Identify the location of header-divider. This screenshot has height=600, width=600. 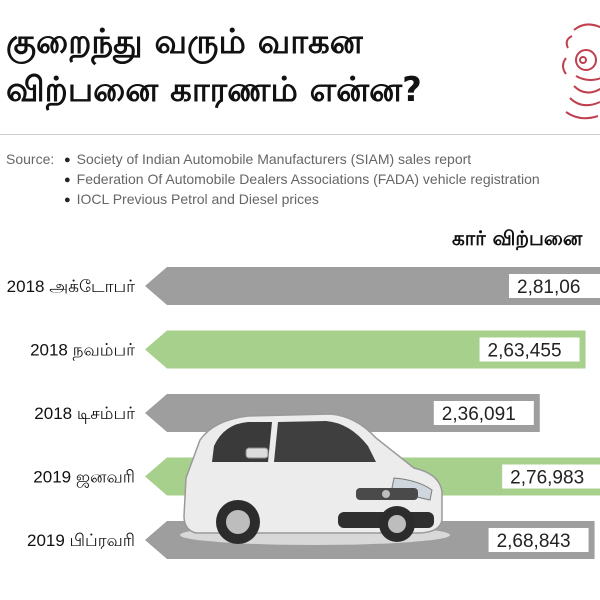
(300, 134).